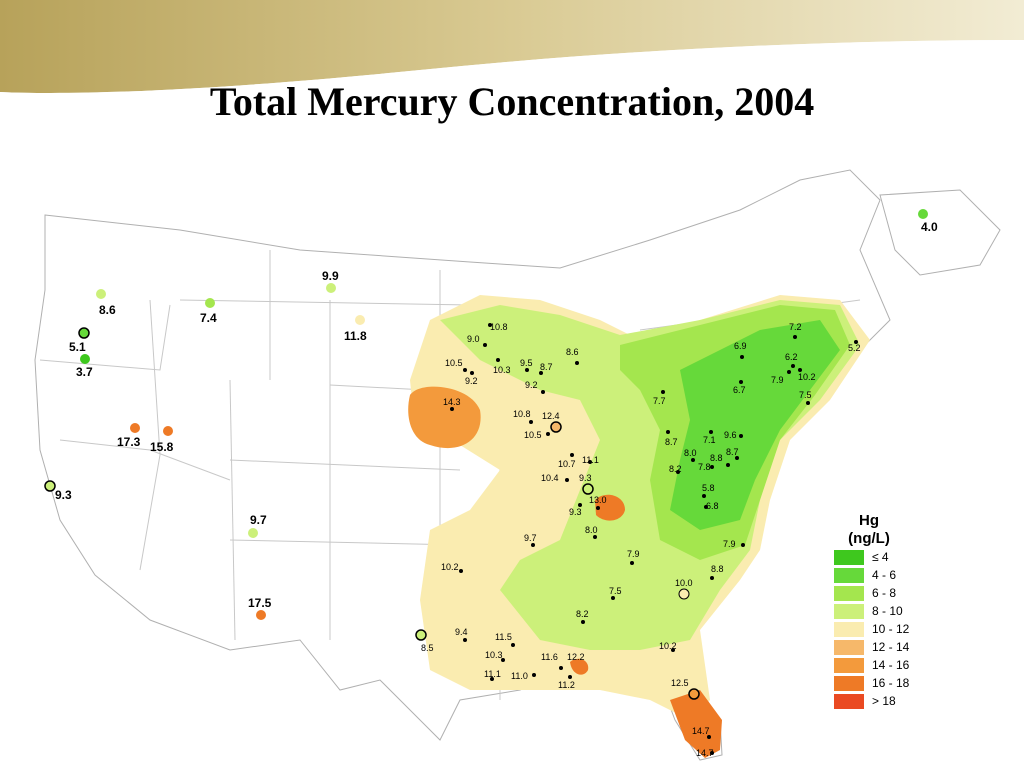  What do you see at coordinates (791, 357) in the screenshot?
I see `site-label: 6.2` at bounding box center [791, 357].